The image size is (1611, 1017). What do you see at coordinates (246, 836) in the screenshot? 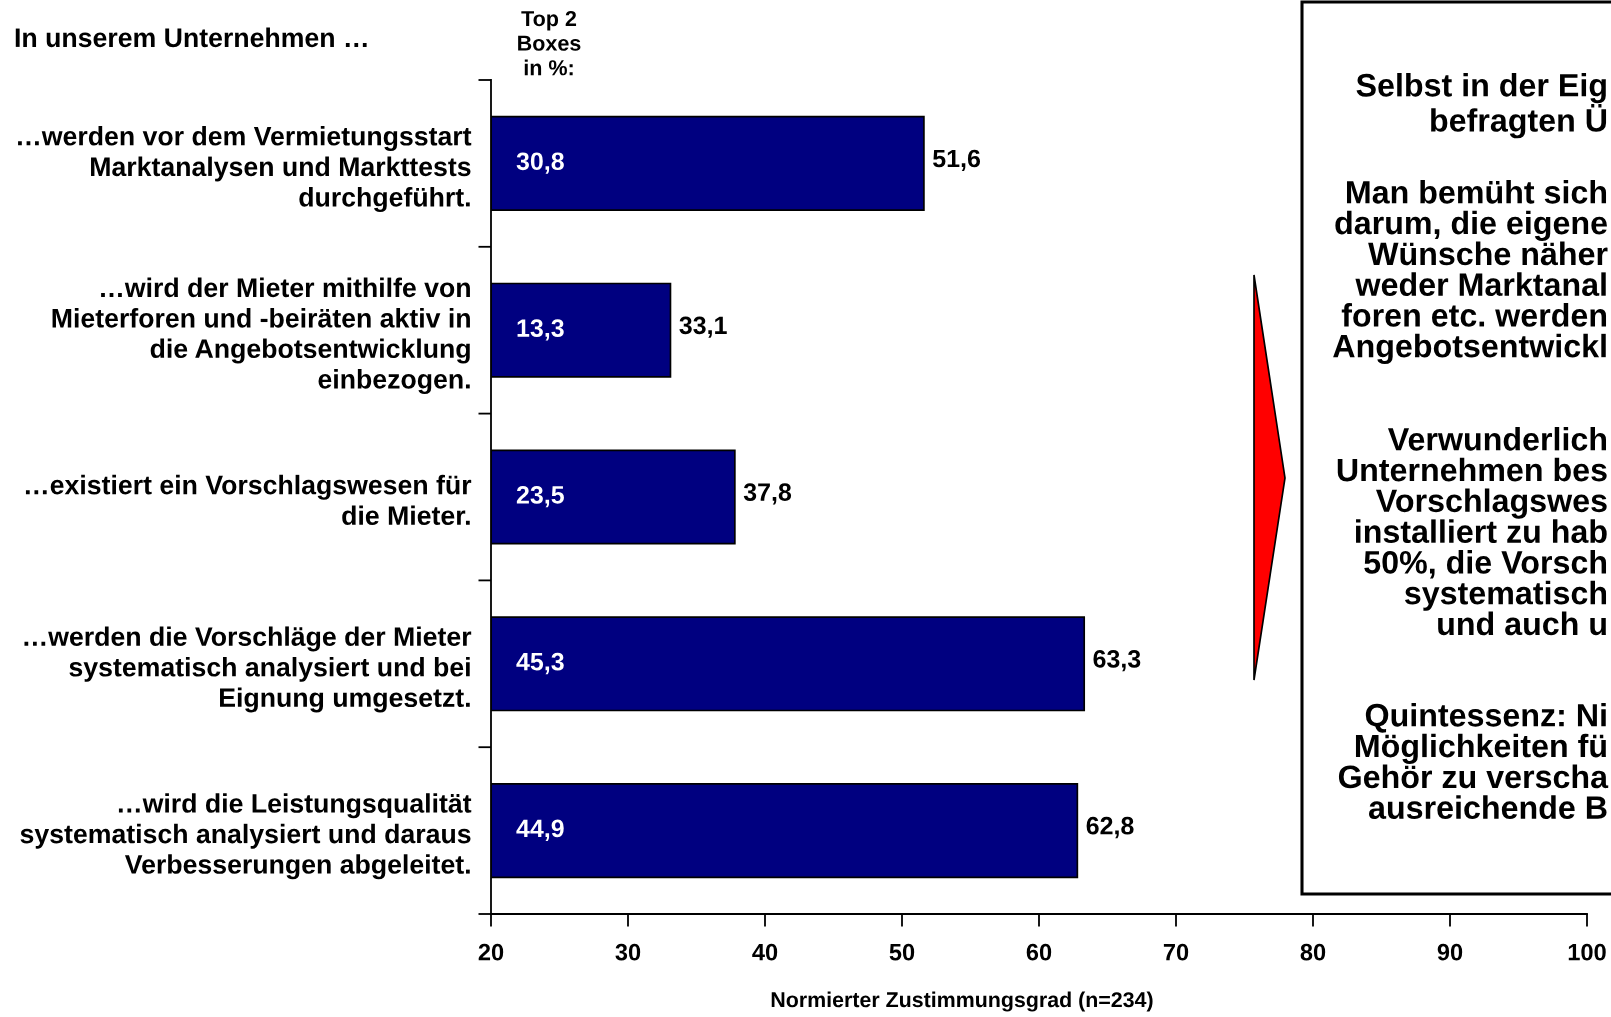
I see `y-tick-label: …wird die Leistungsqualität systematisch analysiert und daraus Verbesserungen abgeleitet.` at bounding box center [246, 836].